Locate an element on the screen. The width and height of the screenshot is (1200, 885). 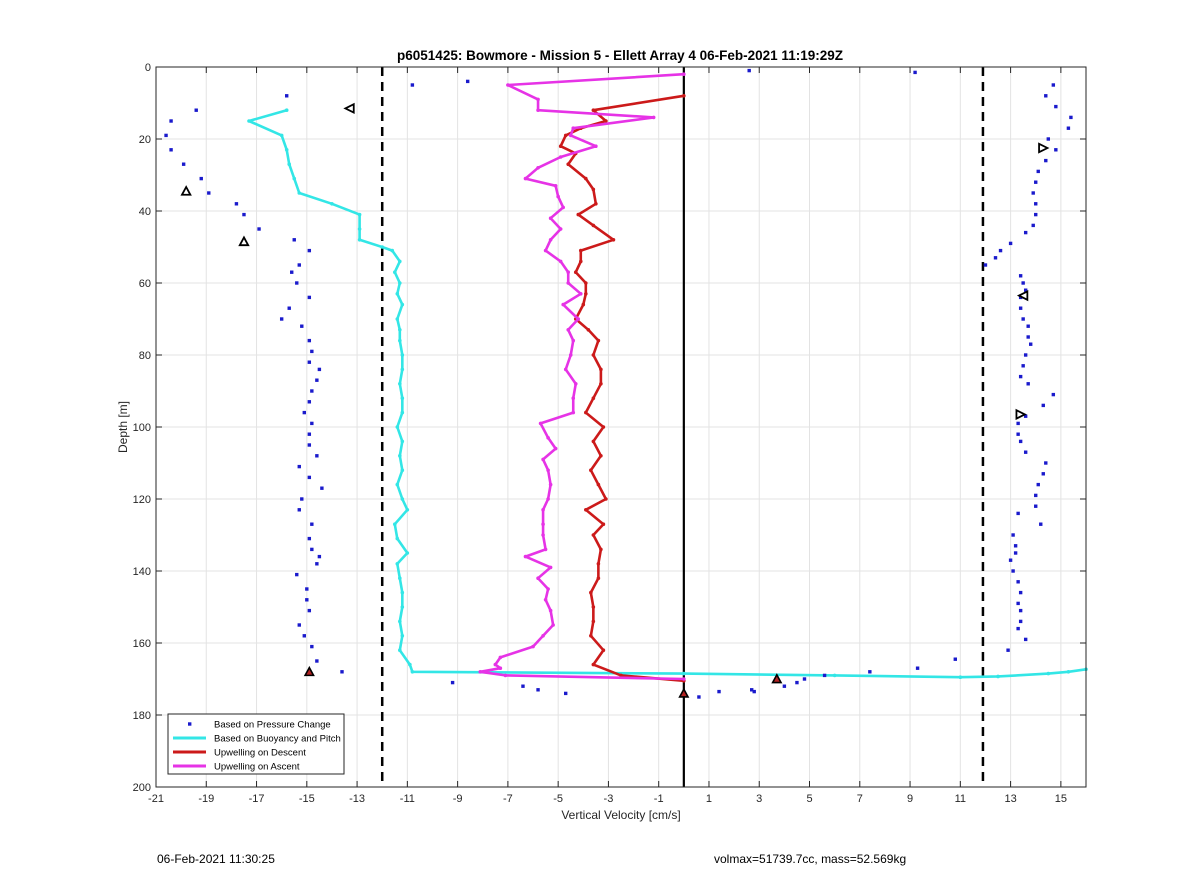
footer-timestamp: 06-Feb-2021 11:30:25 is located at coordinates (216, 859).